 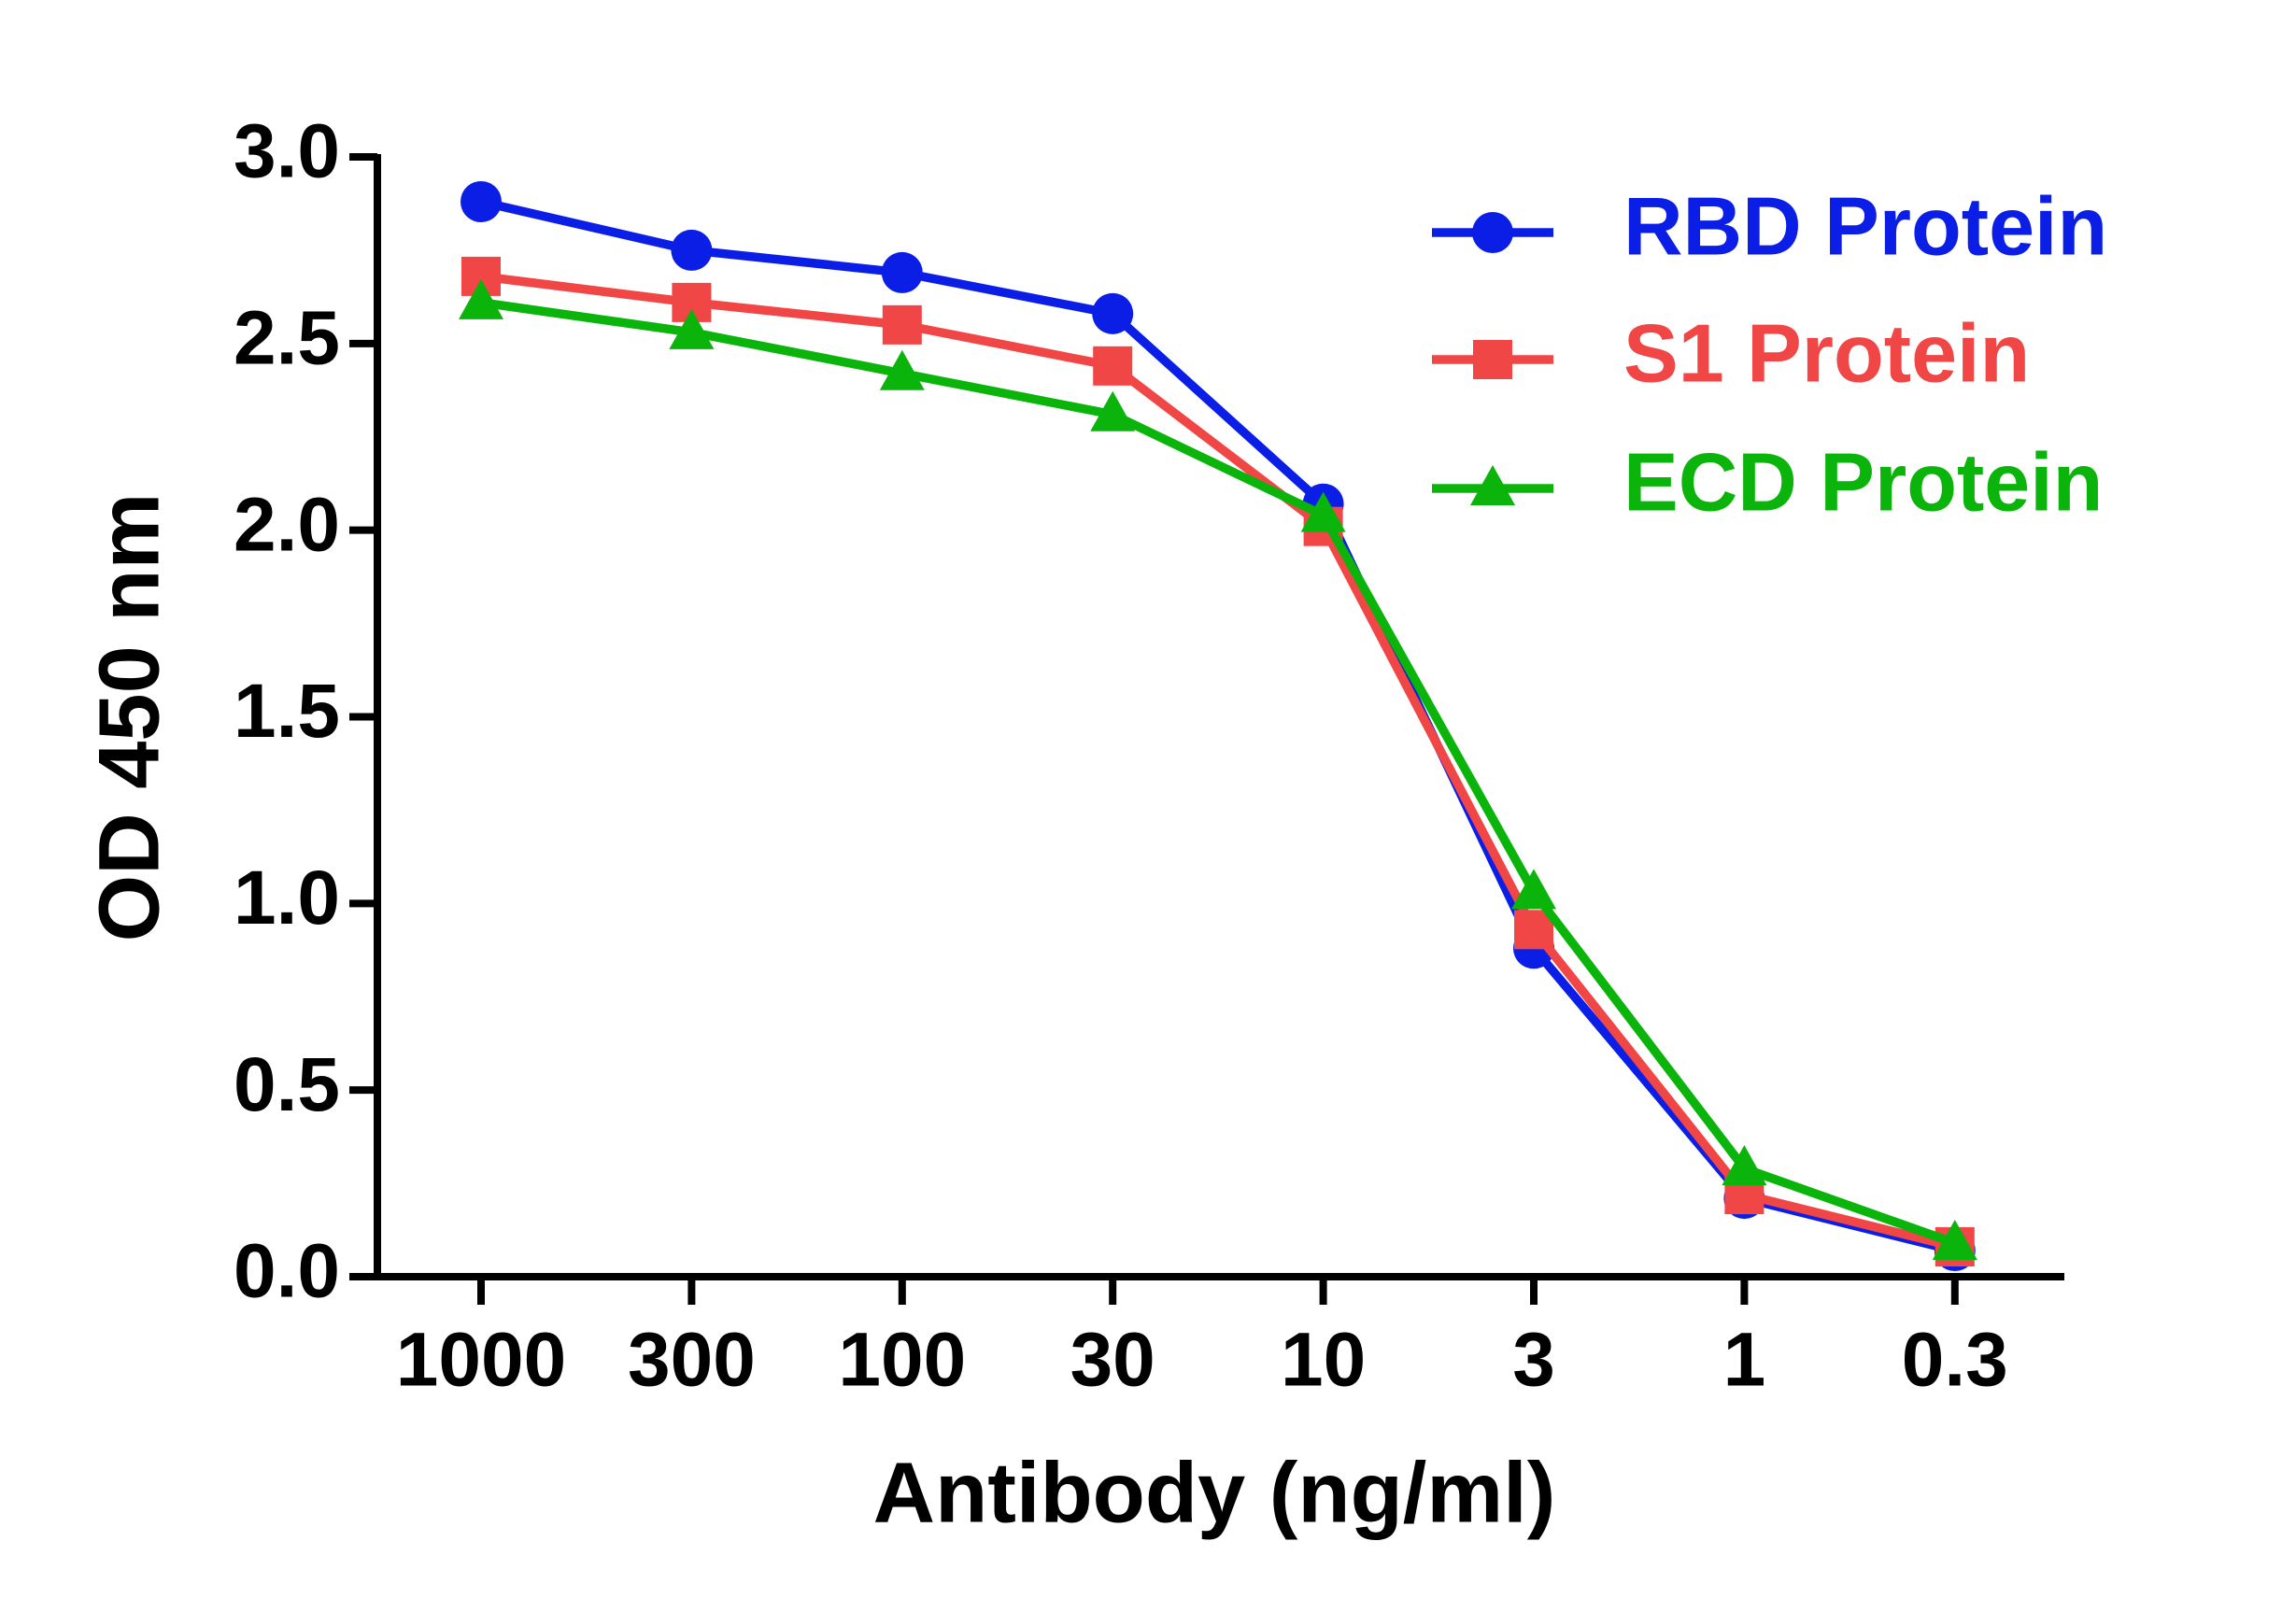 I want to click on legend-label: RBD Protein, so click(x=1865, y=226).